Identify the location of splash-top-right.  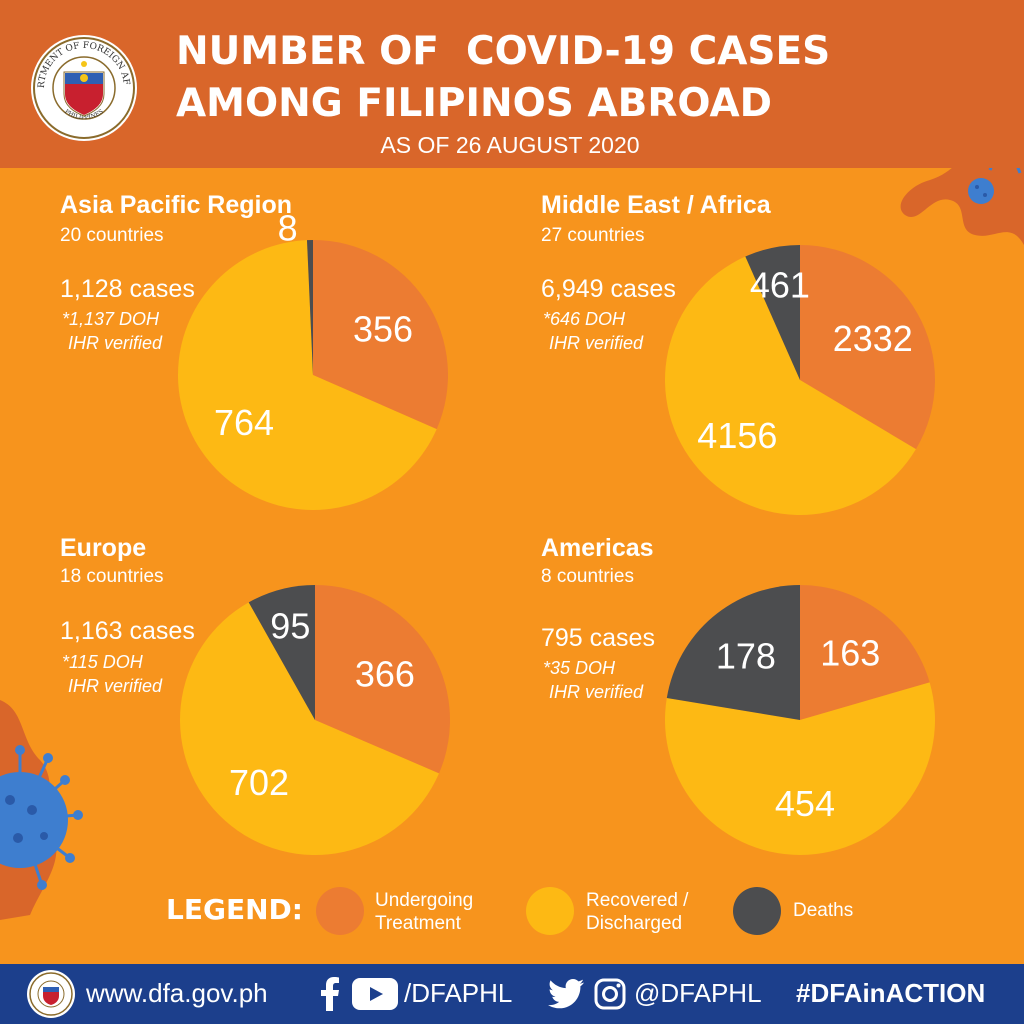
(962, 197).